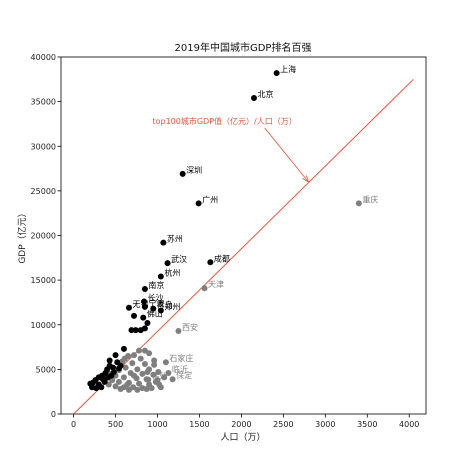  Describe the element at coordinates (156, 298) in the screenshot. I see `city-label: 长沙` at that location.